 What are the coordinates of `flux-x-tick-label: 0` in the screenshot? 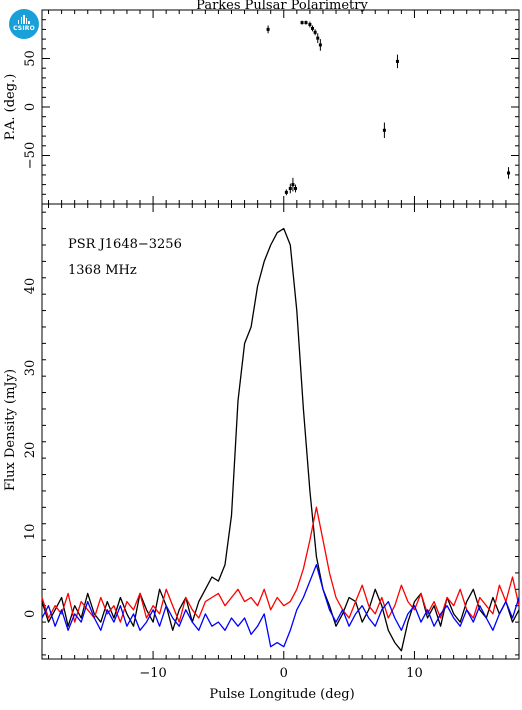 It's located at (284, 673).